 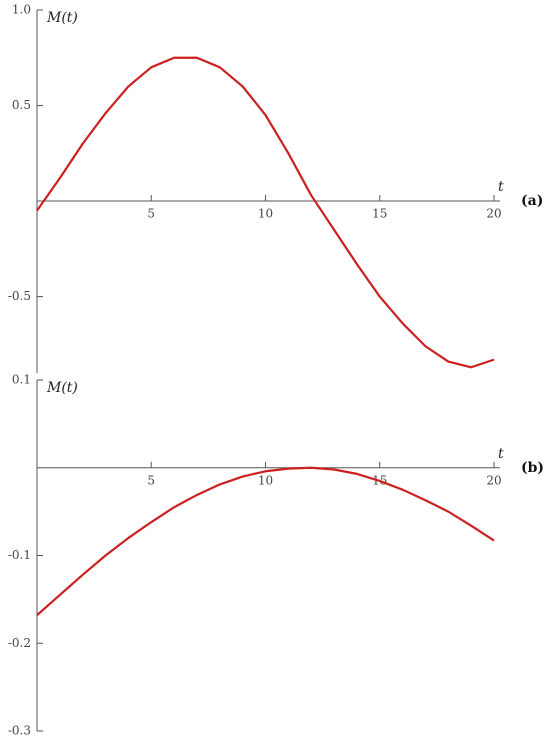 What do you see at coordinates (19, 643) in the screenshot?
I see `y-tick-label: -0.2` at bounding box center [19, 643].